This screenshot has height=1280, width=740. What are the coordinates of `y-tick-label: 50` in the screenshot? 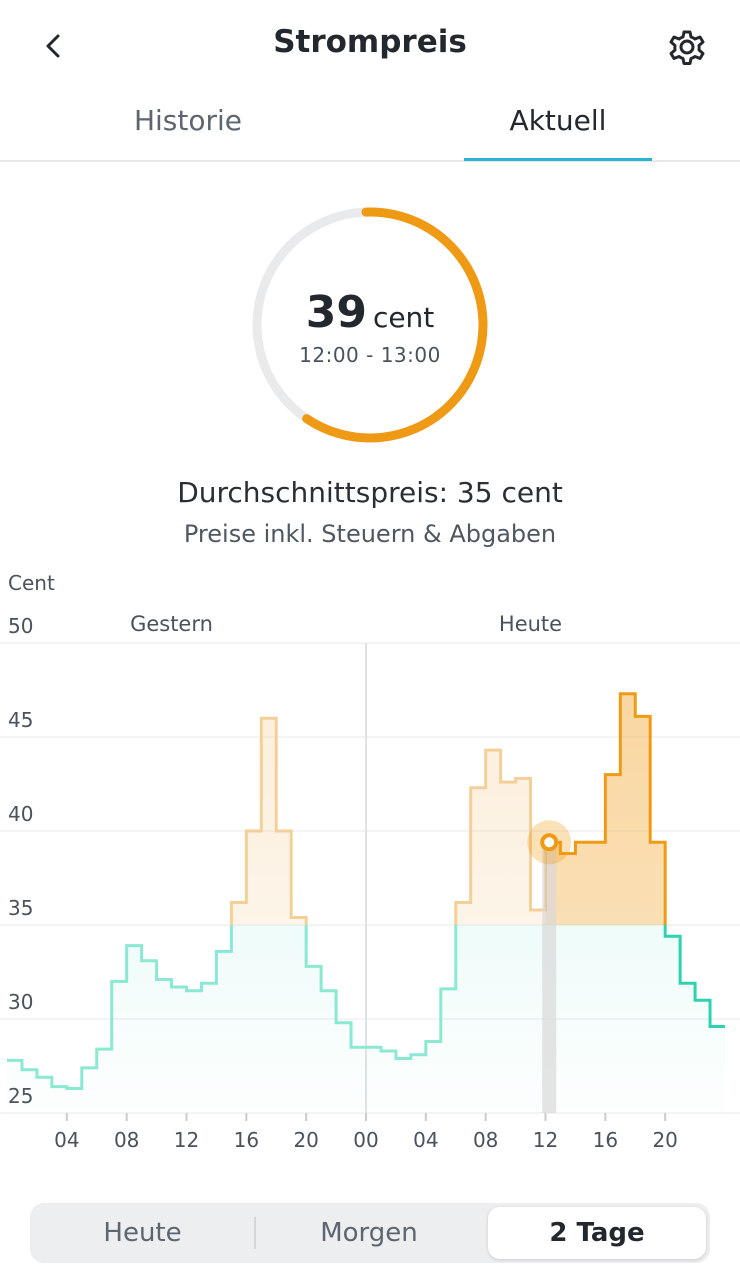 It's located at (20, 626).